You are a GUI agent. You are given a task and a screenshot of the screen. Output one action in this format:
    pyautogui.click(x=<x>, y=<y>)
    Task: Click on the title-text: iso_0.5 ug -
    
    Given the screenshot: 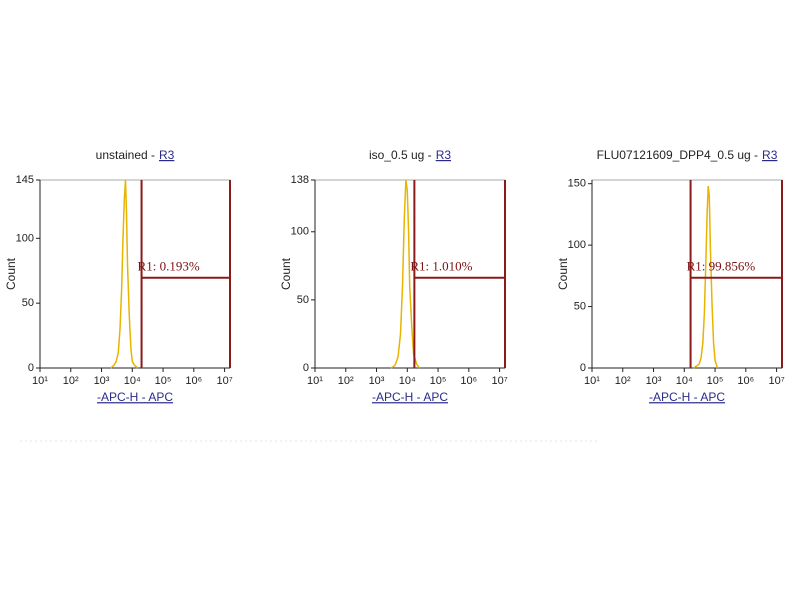 What is the action you would take?
    pyautogui.click(x=400, y=155)
    